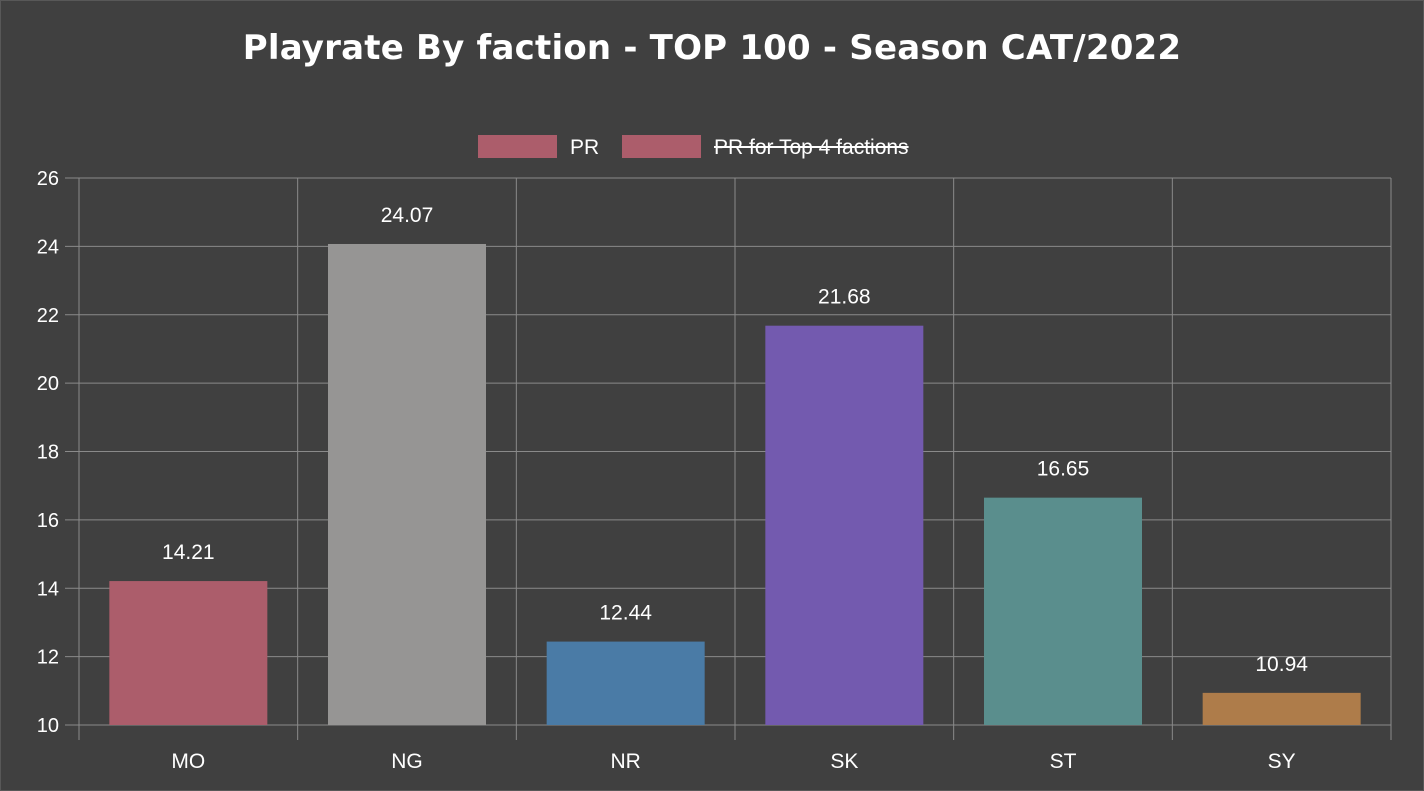 The image size is (1424, 791). What do you see at coordinates (48, 726) in the screenshot?
I see `y-tick-label: 10` at bounding box center [48, 726].